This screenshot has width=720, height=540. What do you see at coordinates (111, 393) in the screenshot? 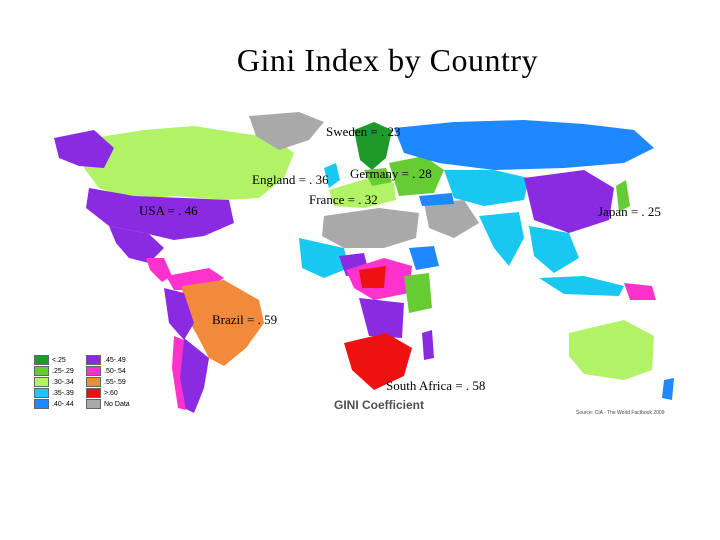
I see `legend-label: >.60` at bounding box center [111, 393].